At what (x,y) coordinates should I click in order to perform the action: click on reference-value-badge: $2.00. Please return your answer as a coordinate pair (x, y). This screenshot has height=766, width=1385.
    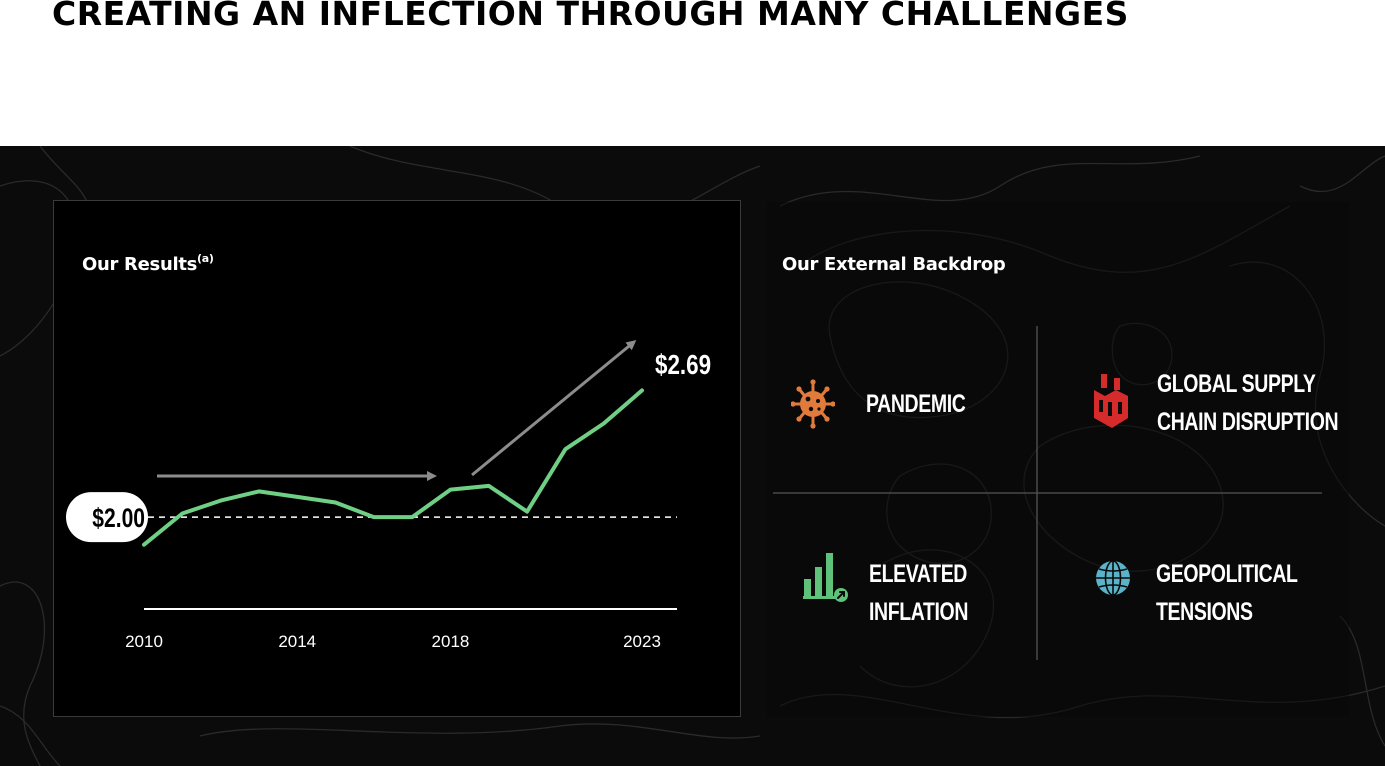
    Looking at the image, I should click on (107, 517).